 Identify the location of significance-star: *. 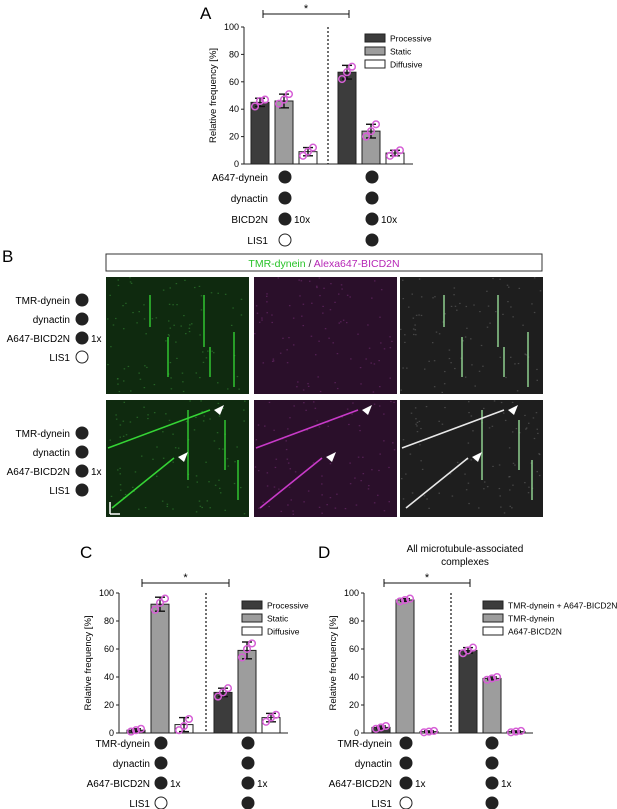
(185, 578).